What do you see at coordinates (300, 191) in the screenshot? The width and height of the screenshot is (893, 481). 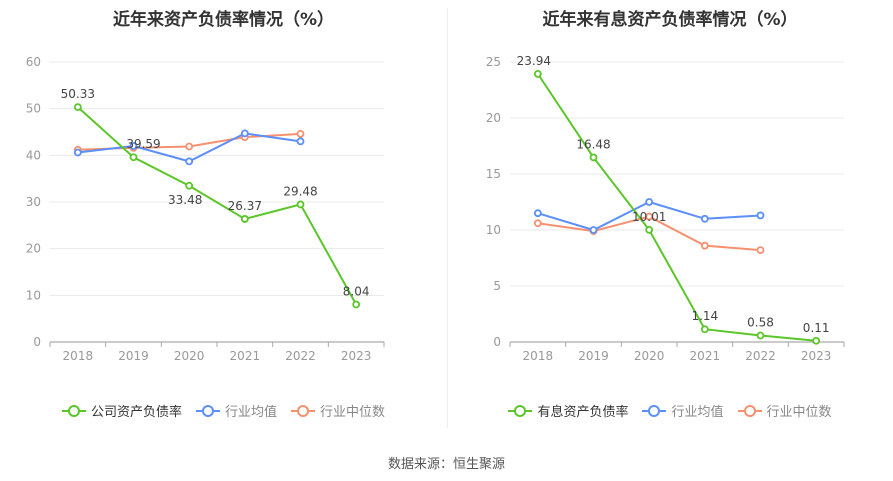 I see `data-label: 29.48` at bounding box center [300, 191].